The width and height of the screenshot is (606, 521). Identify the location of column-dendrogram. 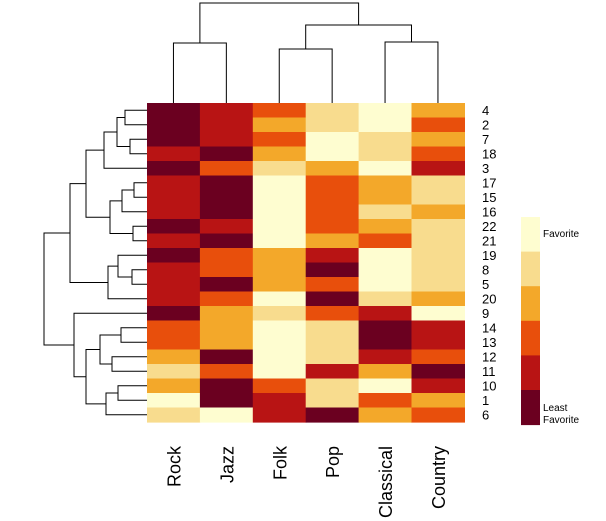
(305, 52).